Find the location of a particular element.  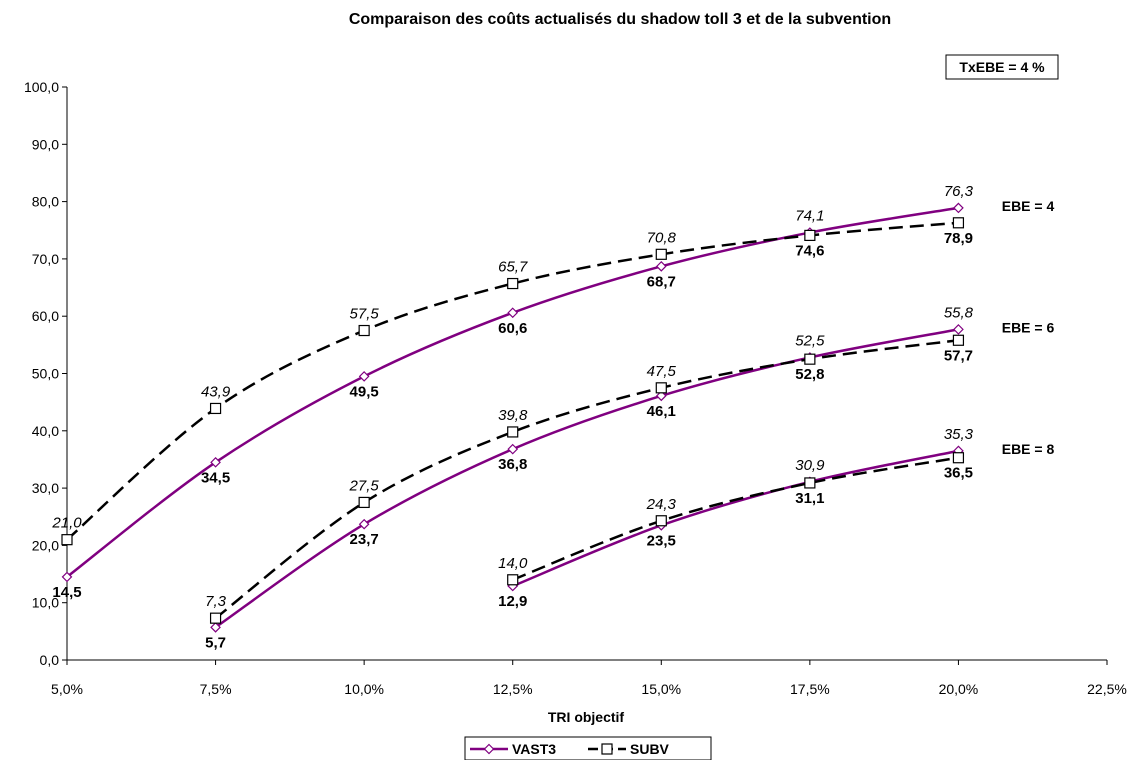

group-labels: EBE = 4 EBE = 6 EBE = 8 is located at coordinates (1028, 327).